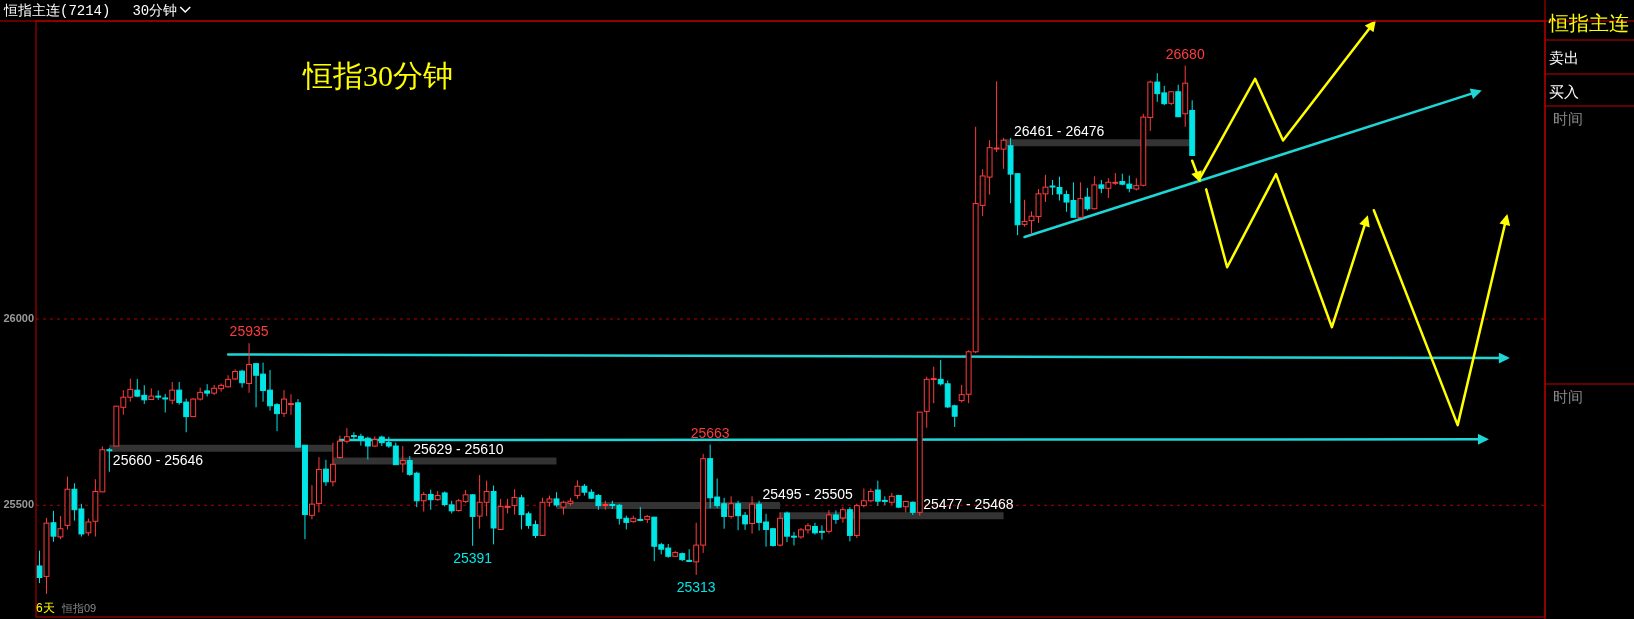 Image resolution: width=1634 pixels, height=619 pixels. What do you see at coordinates (696, 586) in the screenshot?
I see `text: 25313` at bounding box center [696, 586].